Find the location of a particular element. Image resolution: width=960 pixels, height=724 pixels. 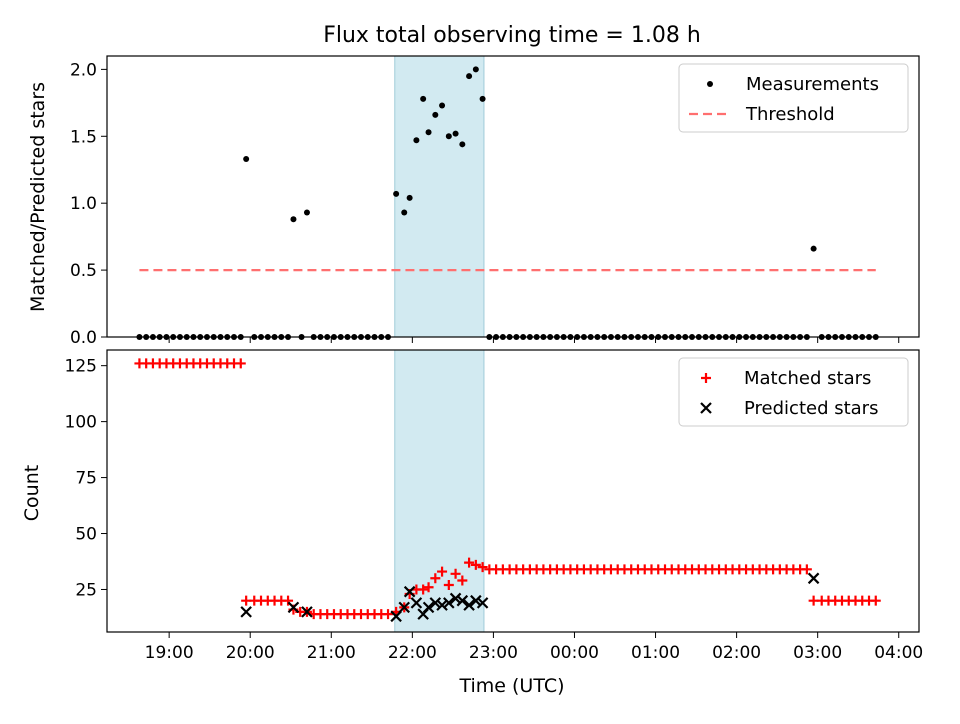

bottom-y-axis-label: Count is located at coordinates (32, 493).